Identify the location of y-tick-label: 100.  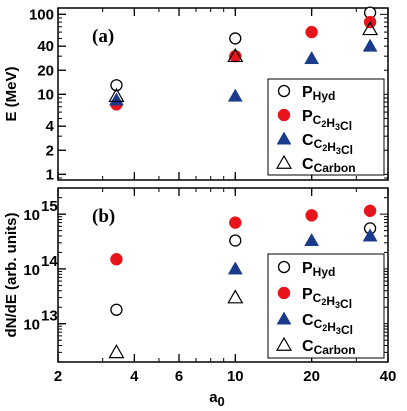
(41, 14).